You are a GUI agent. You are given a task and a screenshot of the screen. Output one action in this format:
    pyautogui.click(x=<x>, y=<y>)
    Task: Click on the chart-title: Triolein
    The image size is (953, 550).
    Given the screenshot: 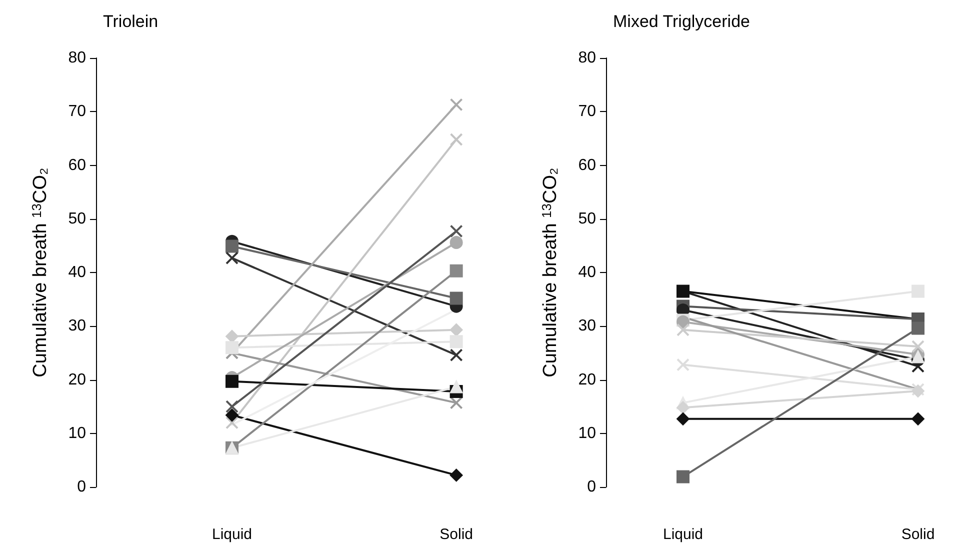 What is the action you would take?
    pyautogui.click(x=130, y=21)
    